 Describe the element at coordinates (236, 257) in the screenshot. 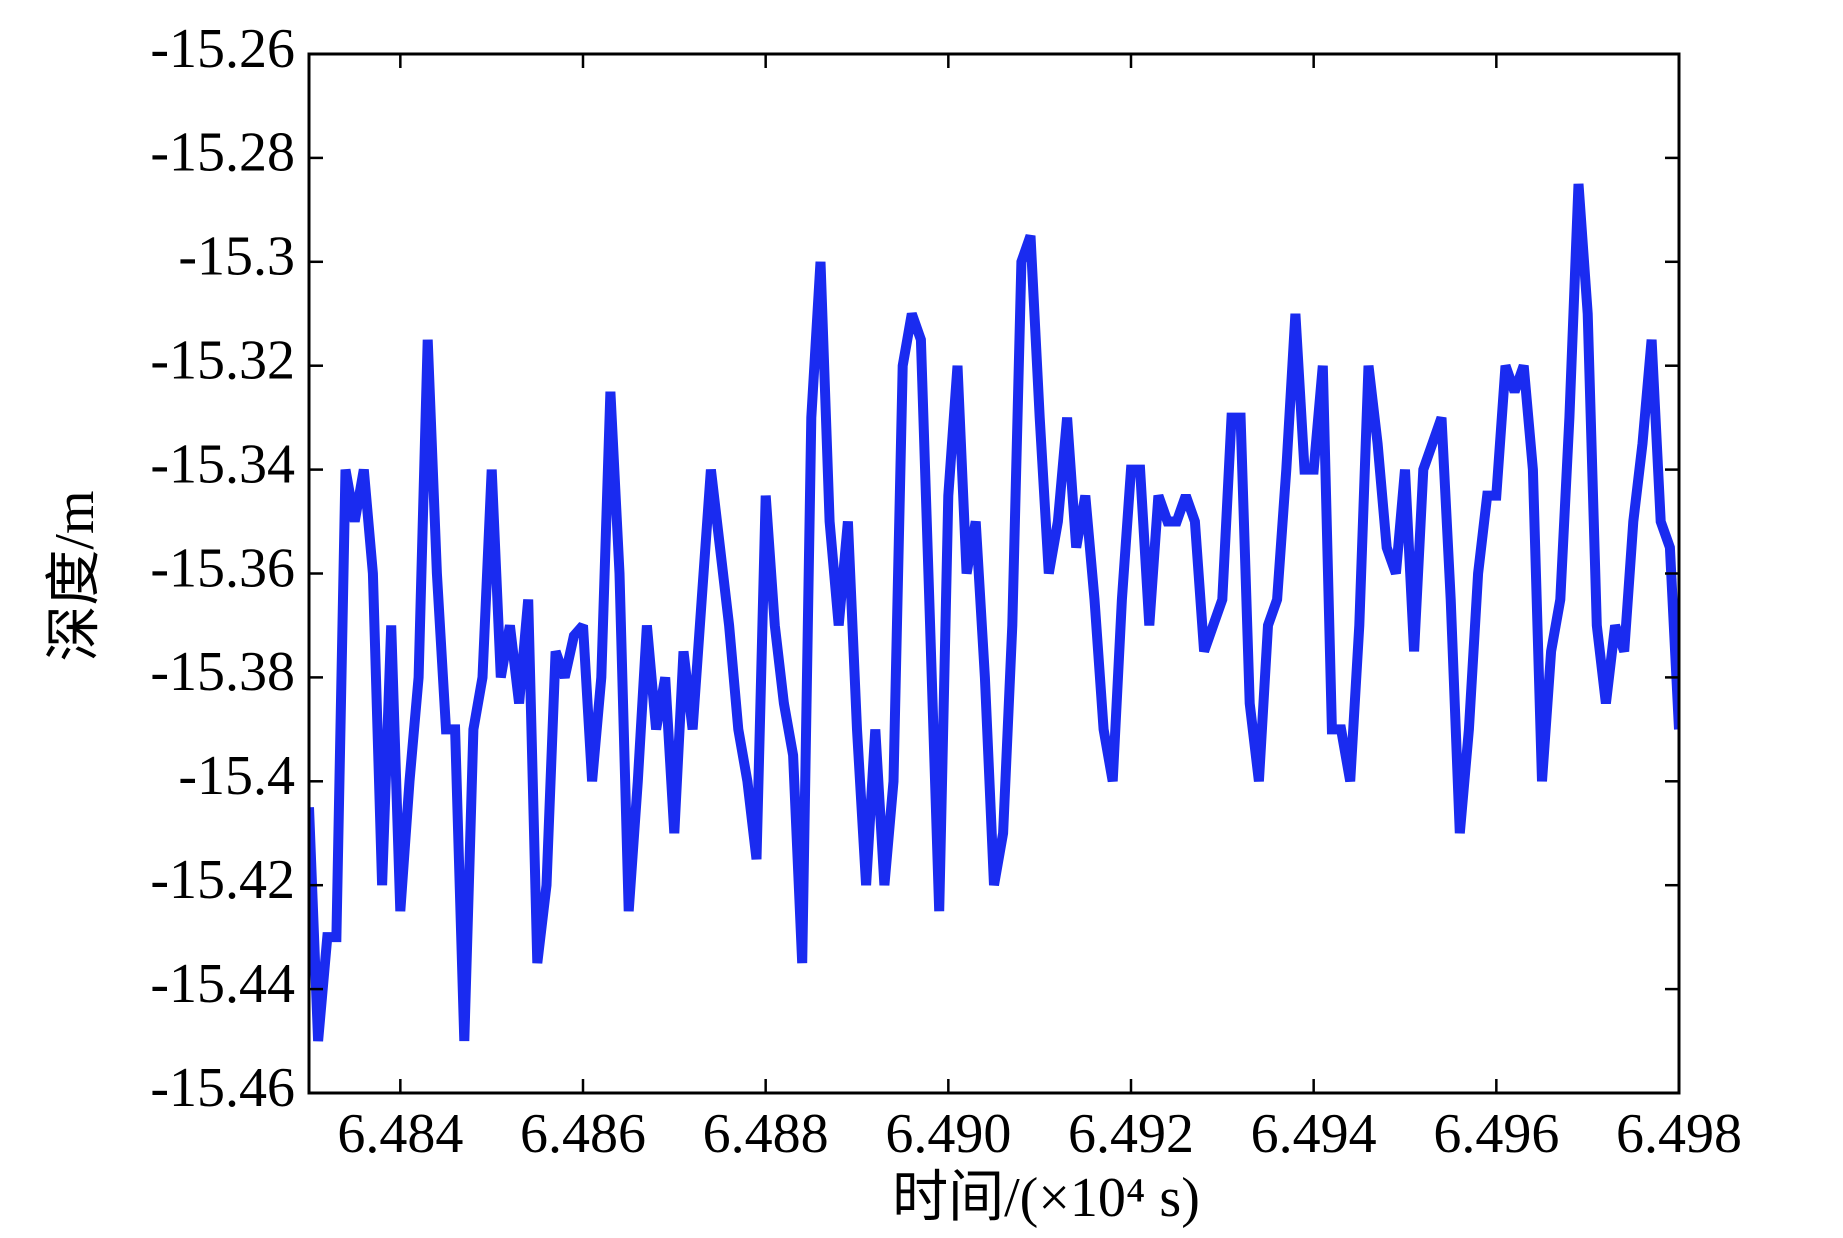

I see `y-tick-label: -15.3` at that location.